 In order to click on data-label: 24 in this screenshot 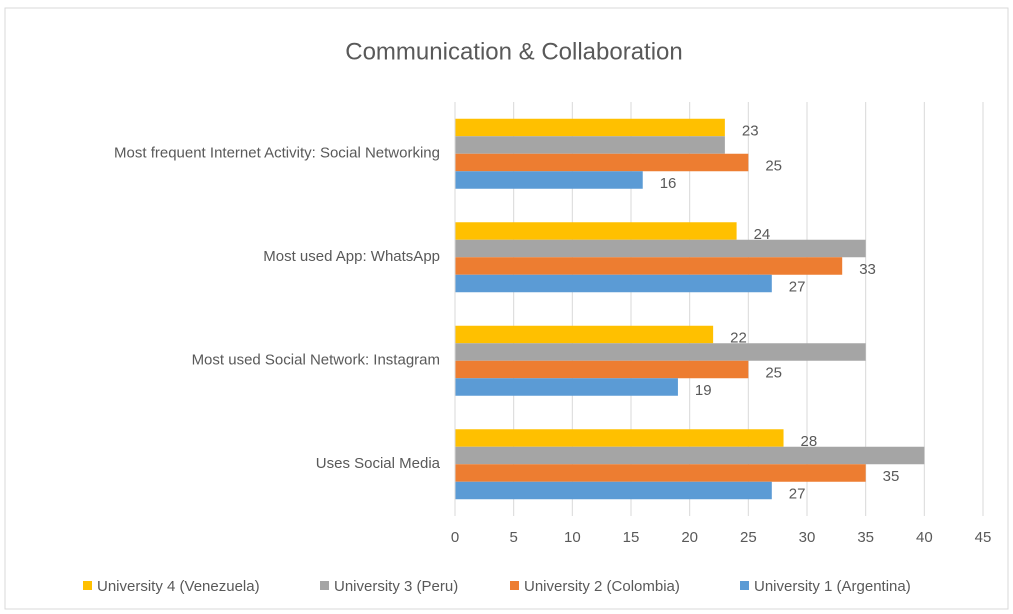, I will do `click(762, 234)`.